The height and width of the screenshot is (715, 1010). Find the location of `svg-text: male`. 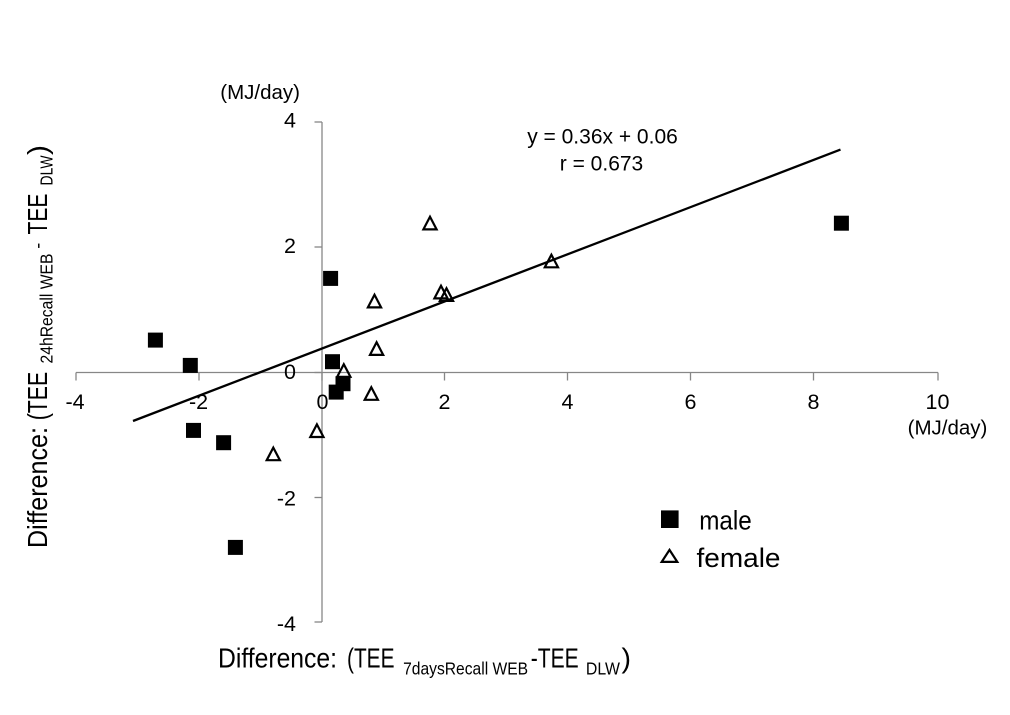

svg-text: male is located at coordinates (725, 520).